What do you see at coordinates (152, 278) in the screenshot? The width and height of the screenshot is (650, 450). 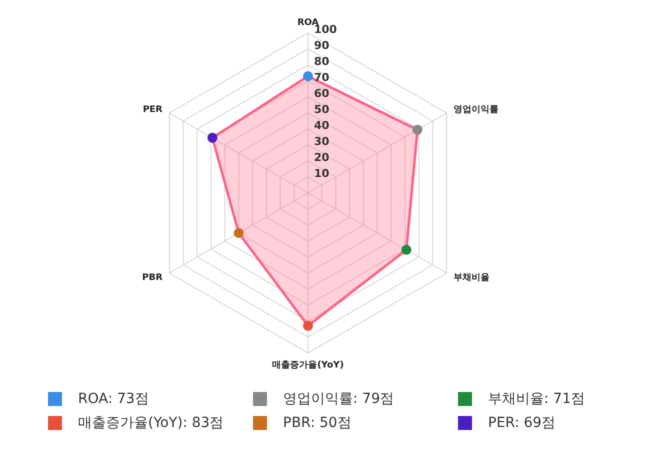 I see `spoke-label: PBR` at bounding box center [152, 278].